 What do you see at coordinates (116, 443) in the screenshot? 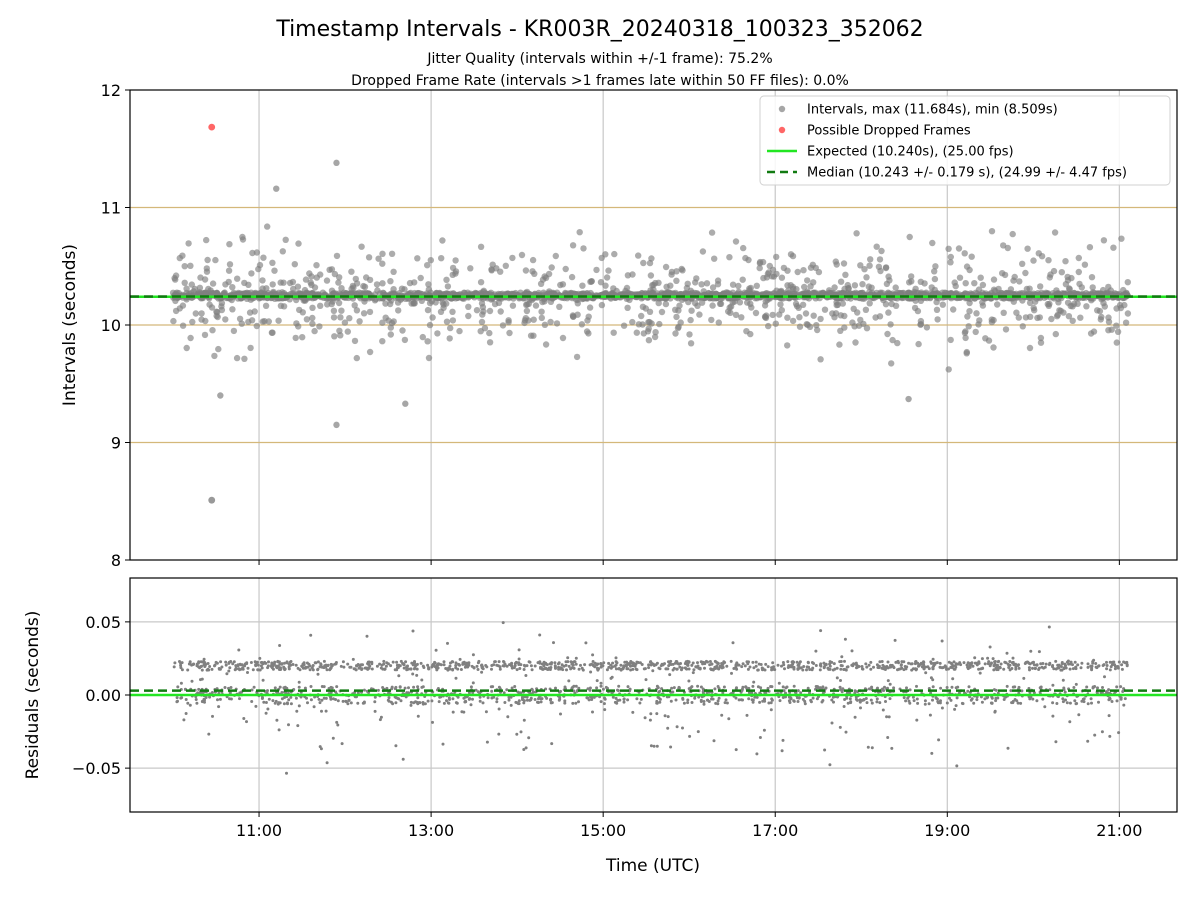
I see `top-y-tick-label: 9` at bounding box center [116, 443].